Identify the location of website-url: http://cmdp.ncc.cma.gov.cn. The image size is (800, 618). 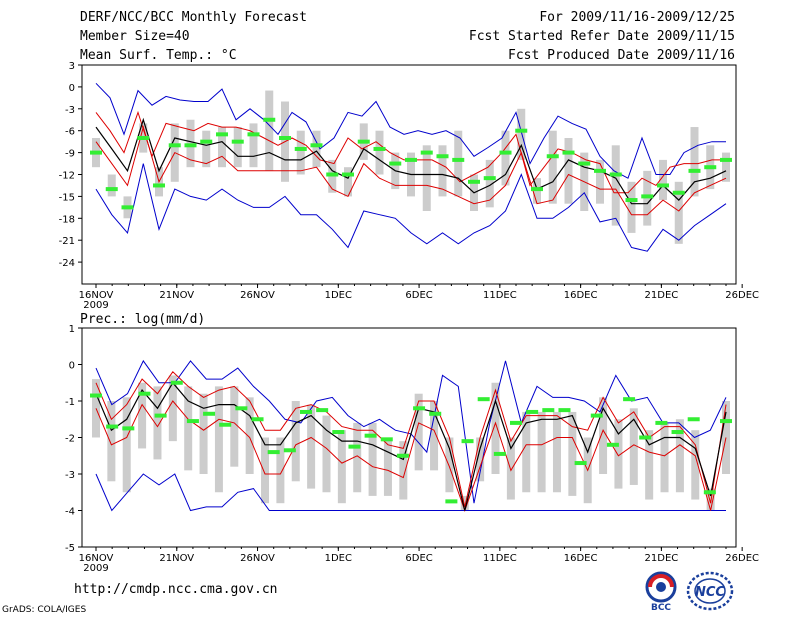
(176, 589).